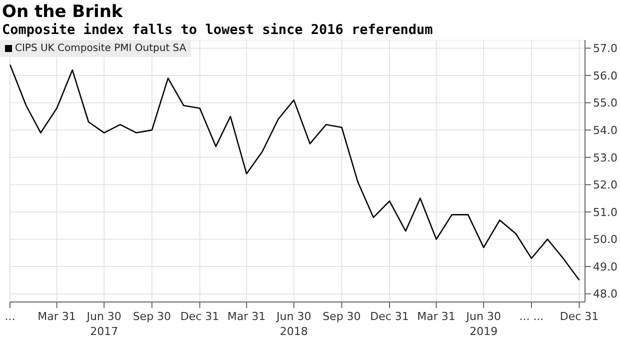  Describe the element at coordinates (605, 103) in the screenshot. I see `y-tick-label: 55.0` at that location.